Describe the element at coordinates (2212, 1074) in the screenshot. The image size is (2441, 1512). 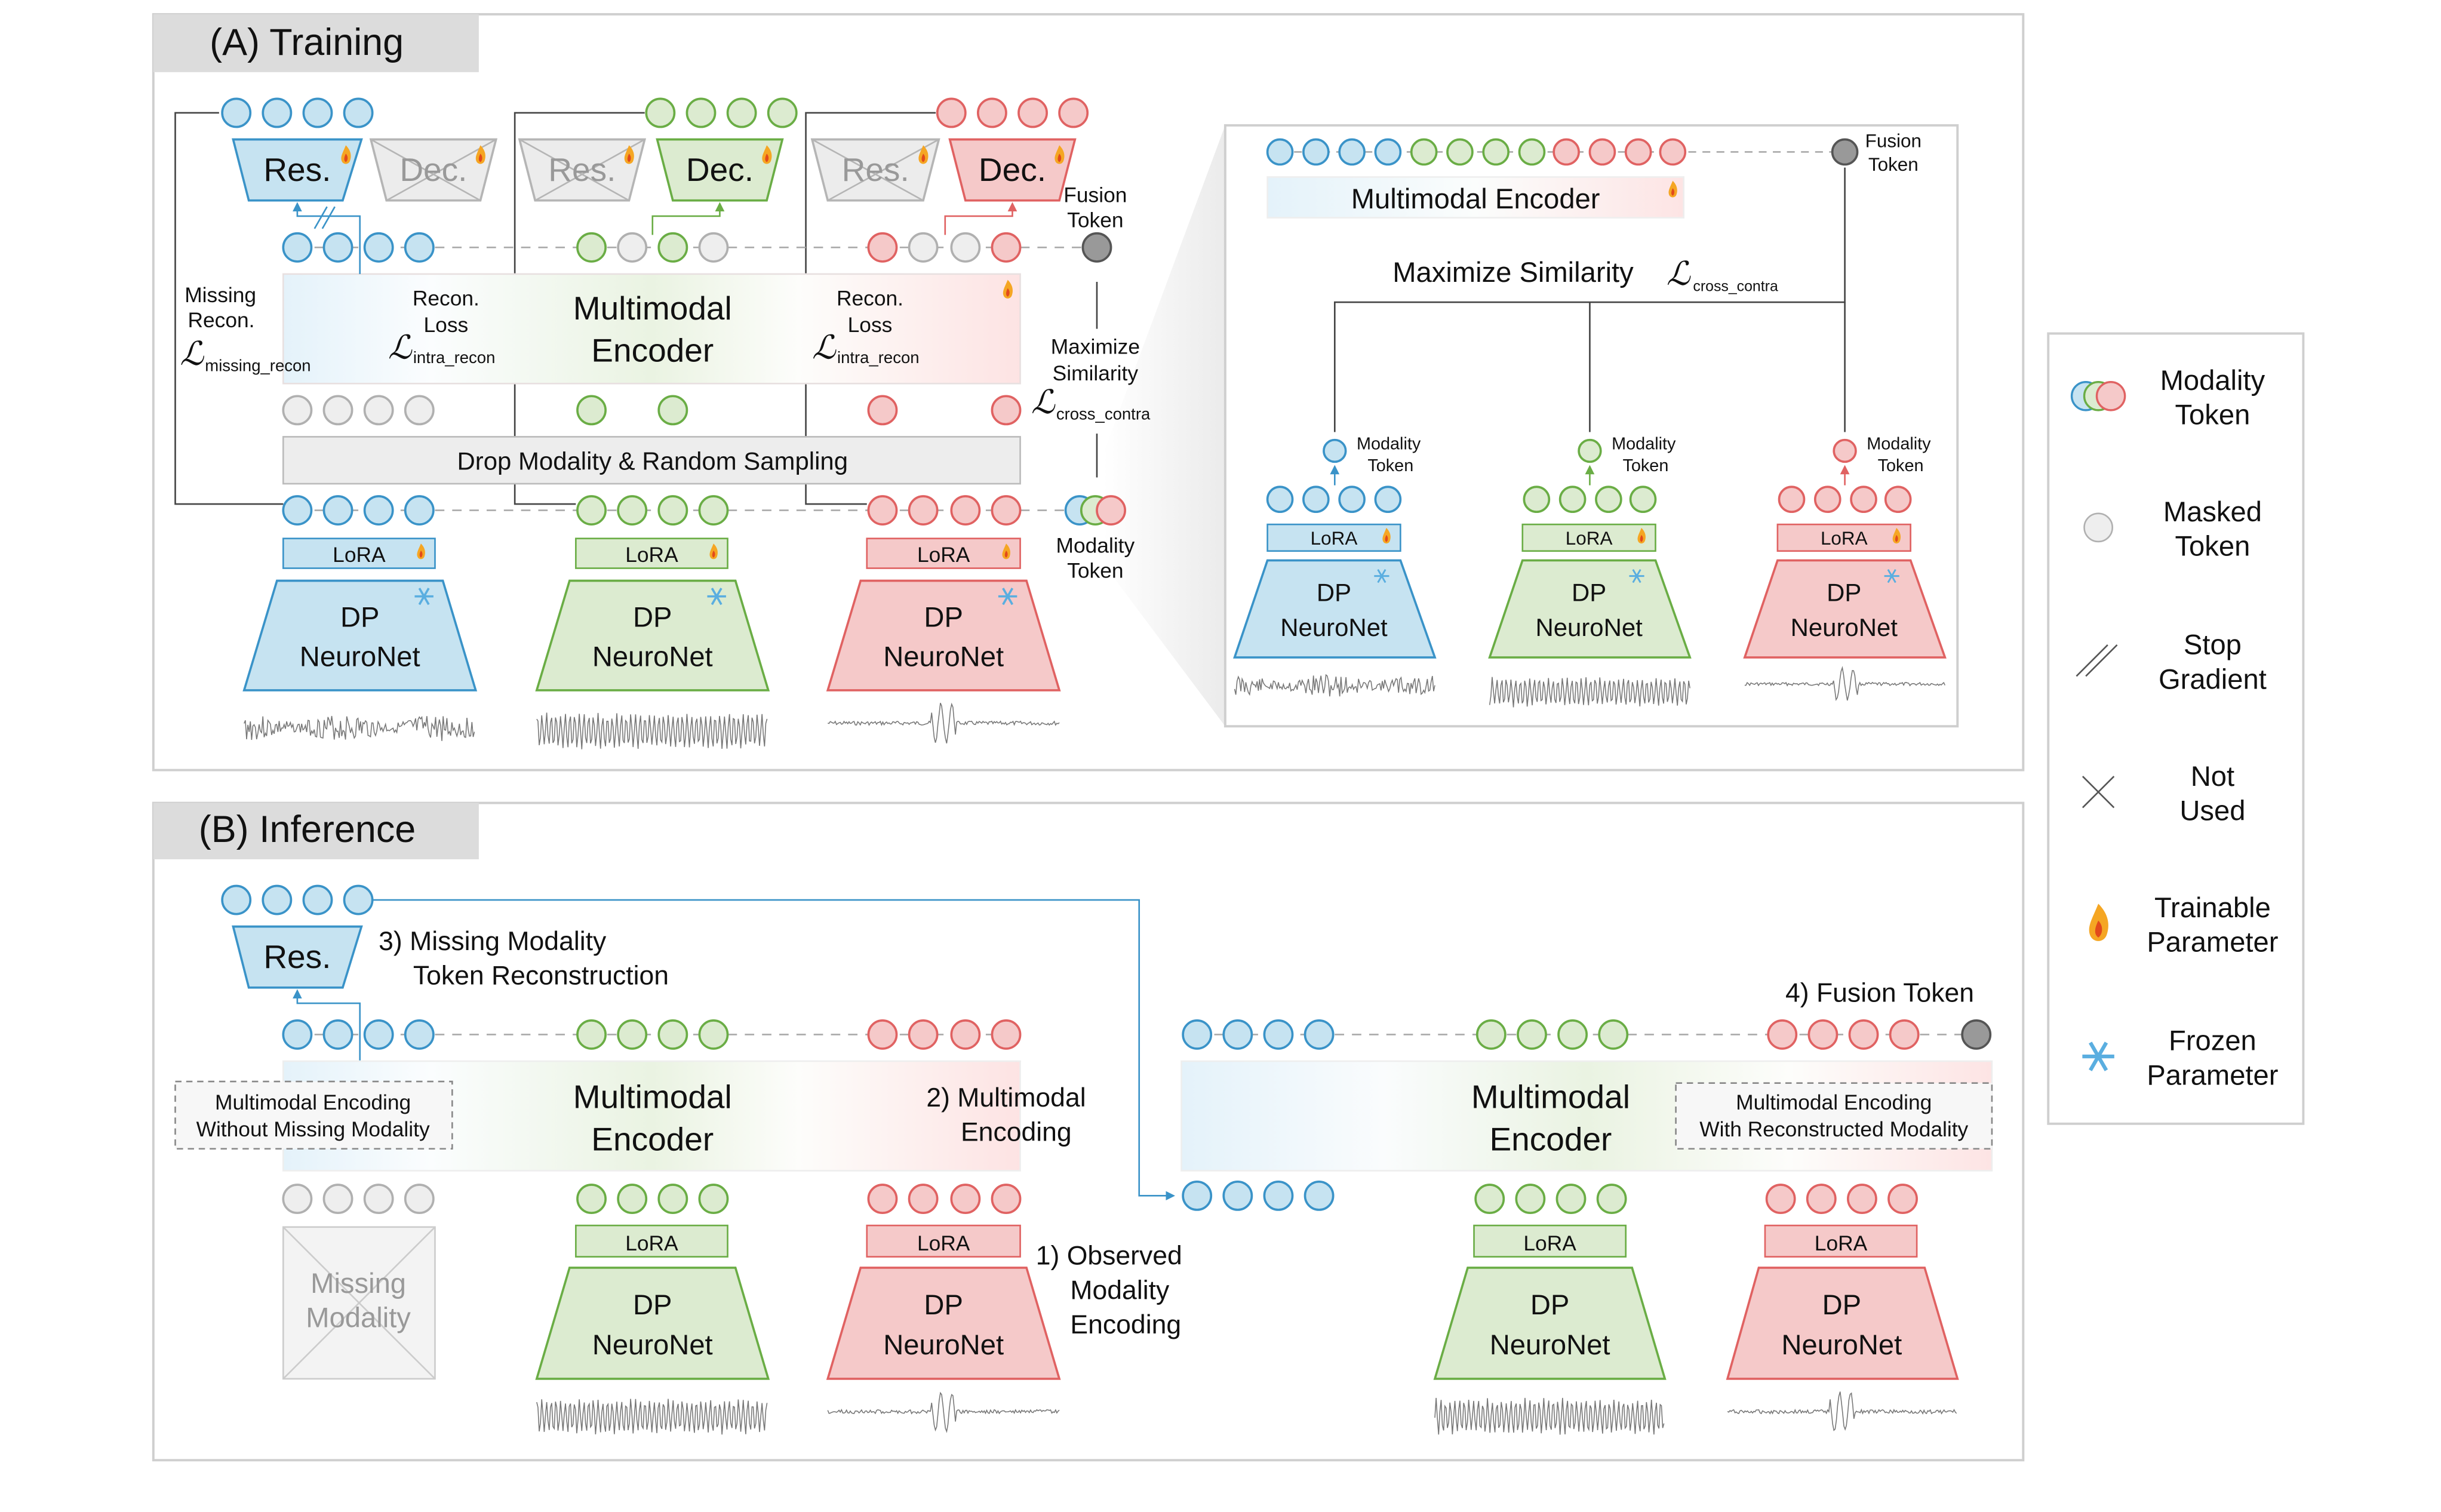
I see `legend-label: Parameter` at that location.